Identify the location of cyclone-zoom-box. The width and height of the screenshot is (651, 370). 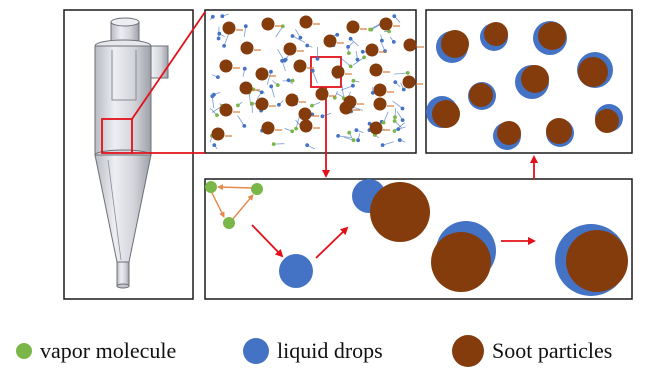
(117, 136).